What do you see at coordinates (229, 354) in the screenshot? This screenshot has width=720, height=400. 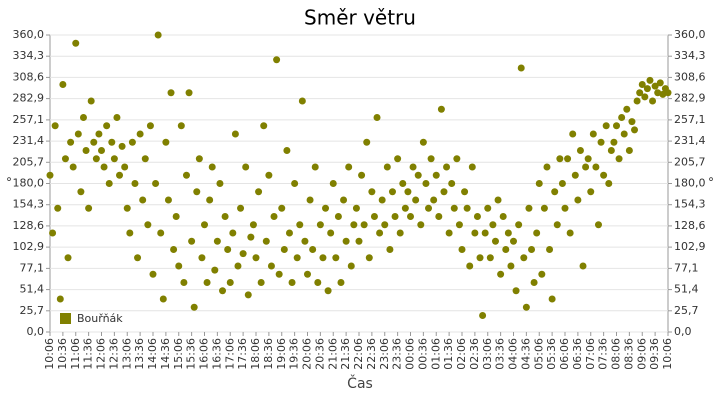 I see `x-tick-label: 17:06` at bounding box center [229, 354].